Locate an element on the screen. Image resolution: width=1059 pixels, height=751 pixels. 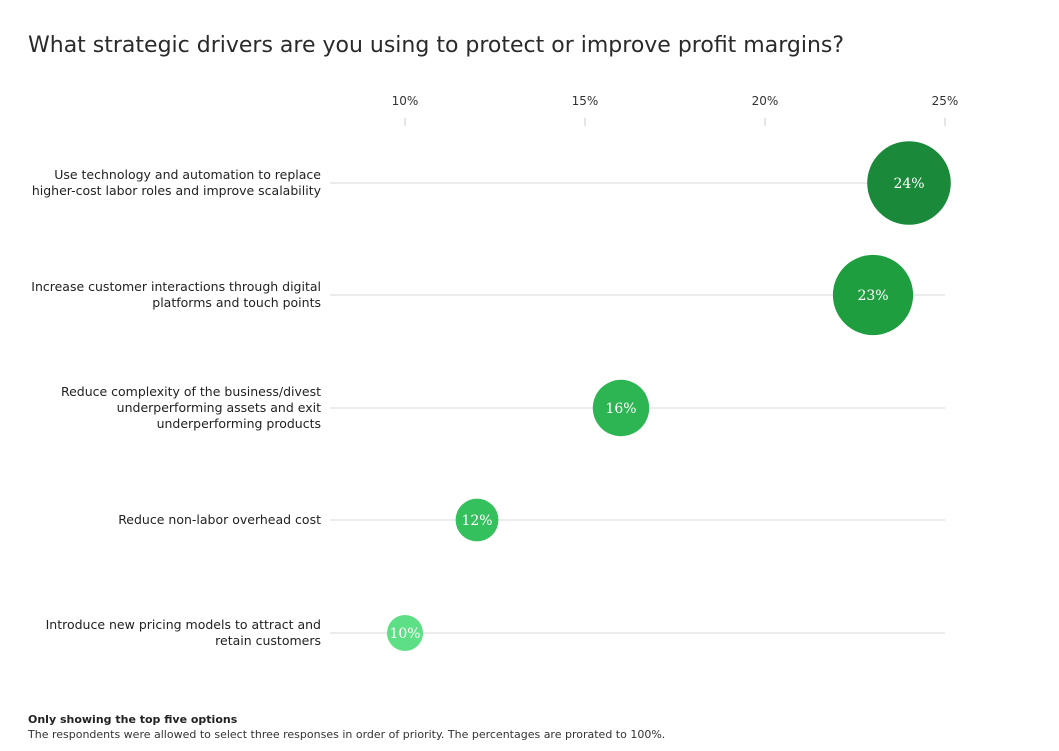
data-label: 16% is located at coordinates (620, 409).